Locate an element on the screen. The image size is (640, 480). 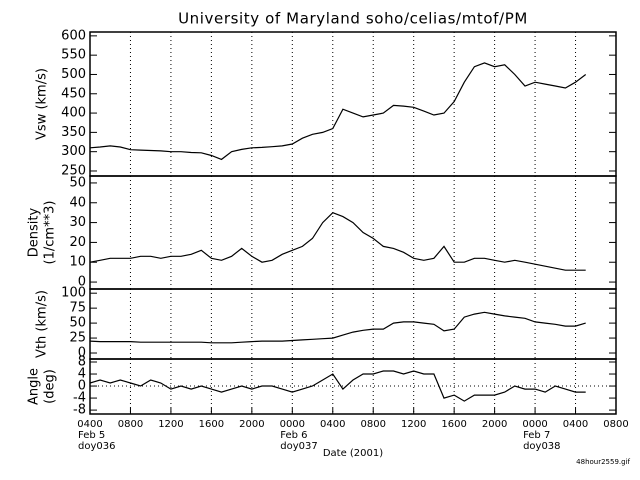
y-tick-label: 450 is located at coordinates (73, 93).